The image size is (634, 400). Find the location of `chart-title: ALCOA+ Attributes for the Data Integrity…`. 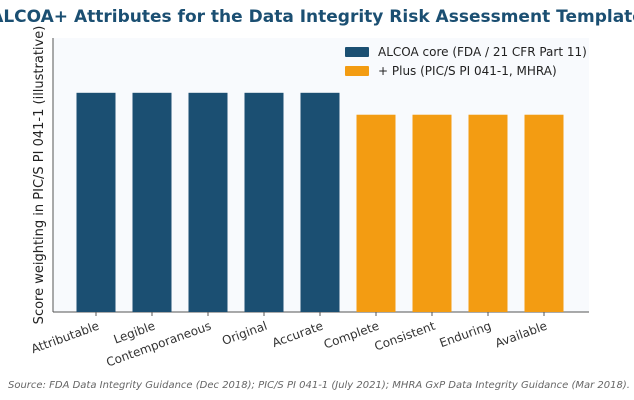

chart-title: ALCOA+ Attributes for the Data Integrity… is located at coordinates (317, 17).